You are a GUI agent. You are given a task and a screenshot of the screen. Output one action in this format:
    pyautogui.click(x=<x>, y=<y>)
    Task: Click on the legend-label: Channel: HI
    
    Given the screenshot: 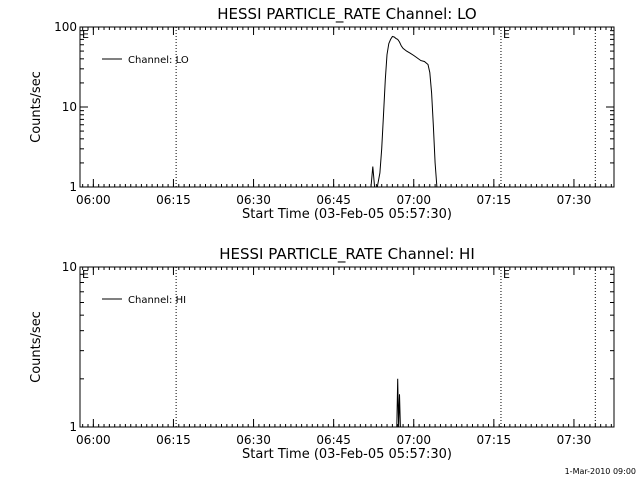 What is the action you would take?
    pyautogui.click(x=157, y=300)
    